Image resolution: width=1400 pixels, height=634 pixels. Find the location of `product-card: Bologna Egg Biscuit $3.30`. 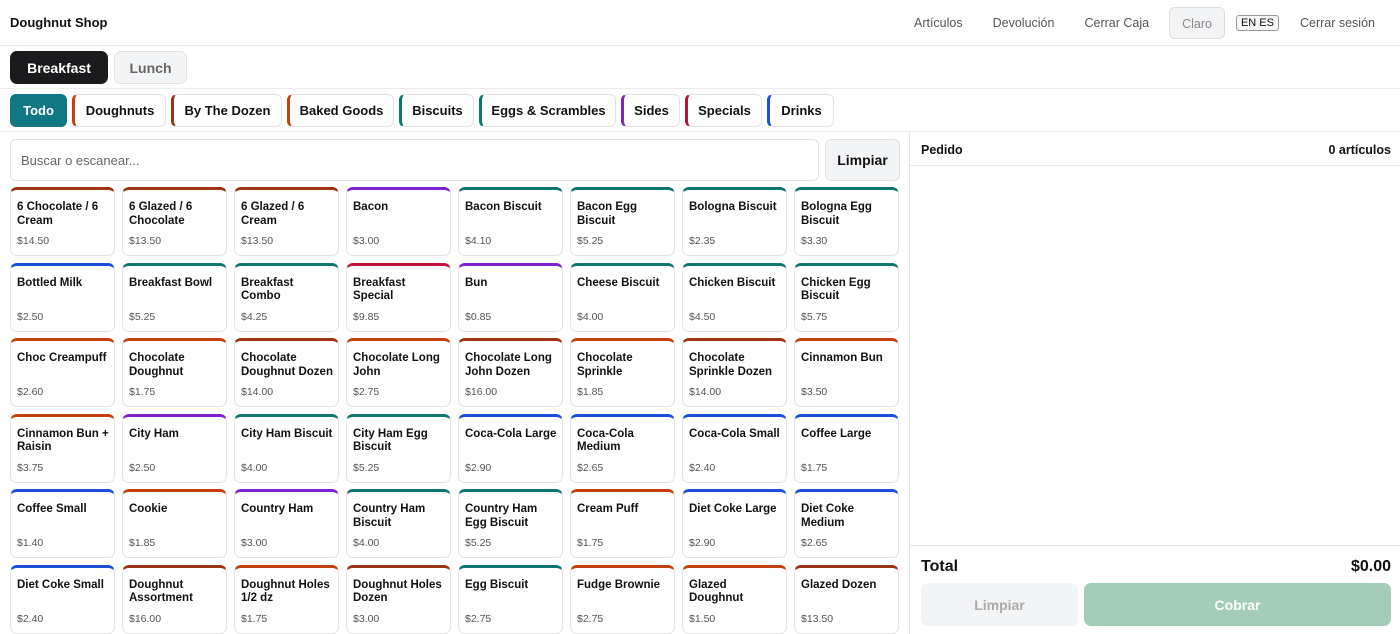

product-card: Bologna Egg Biscuit $3.30 is located at coordinates (846, 221).